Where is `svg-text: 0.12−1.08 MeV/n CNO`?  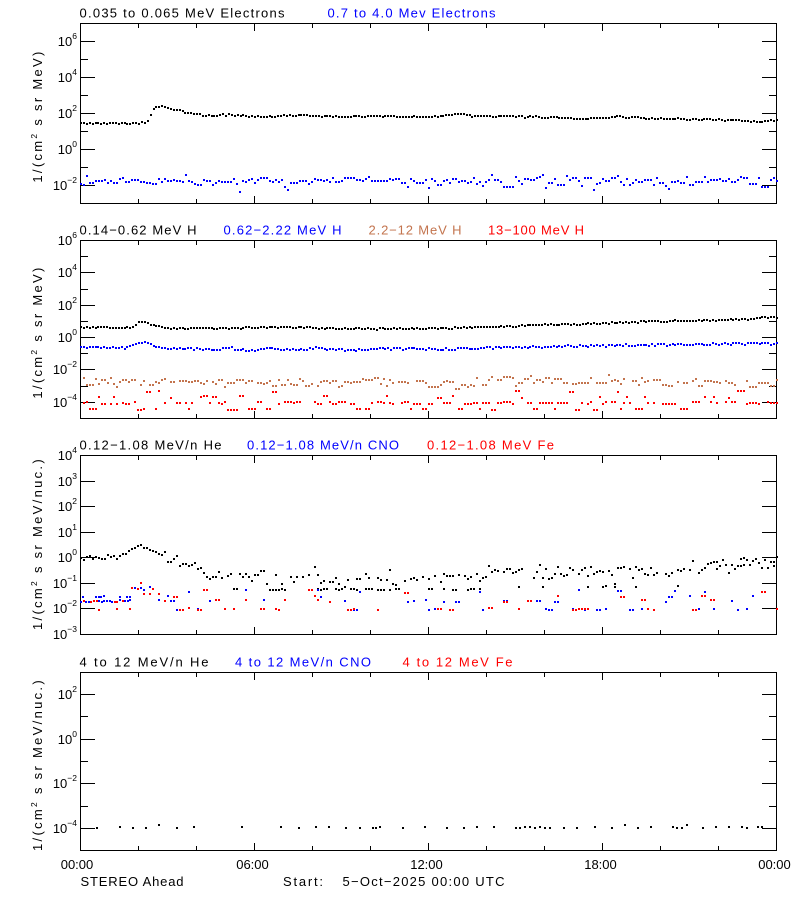
svg-text: 0.12−1.08 MeV/n CNO is located at coordinates (323, 445).